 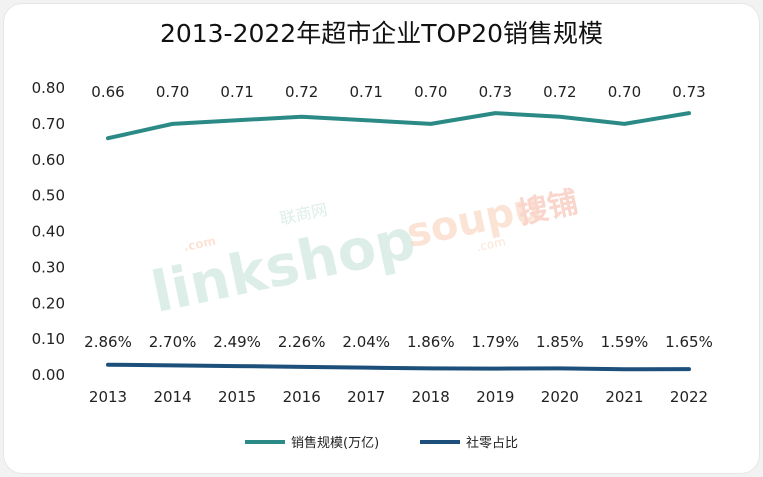 I want to click on x-tick-label: 2017, so click(x=366, y=397).